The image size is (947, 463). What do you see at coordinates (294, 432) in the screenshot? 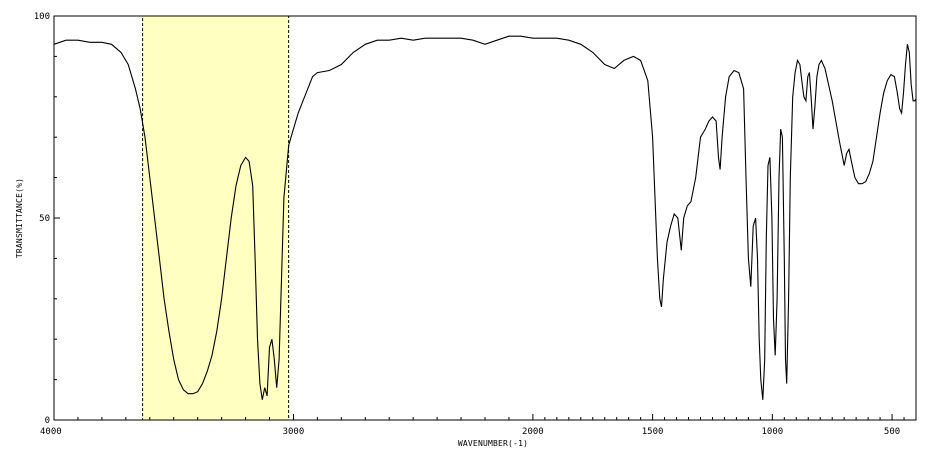
I see `x-tick-label: 3000` at bounding box center [294, 432].